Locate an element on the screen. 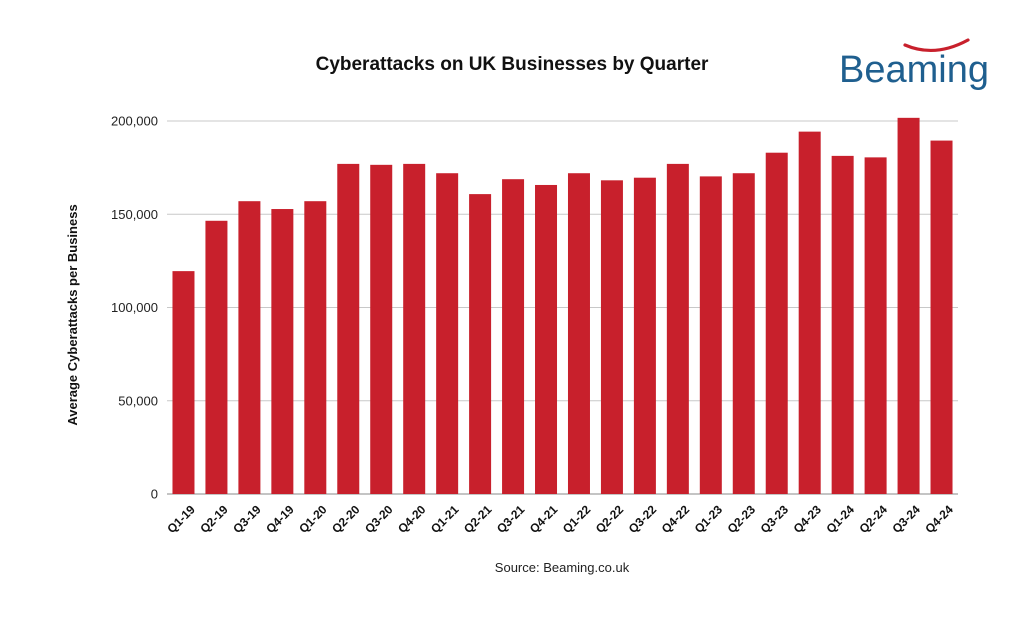 This screenshot has height=628, width=1024. x-tick-label: Q2-23 is located at coordinates (742, 519).